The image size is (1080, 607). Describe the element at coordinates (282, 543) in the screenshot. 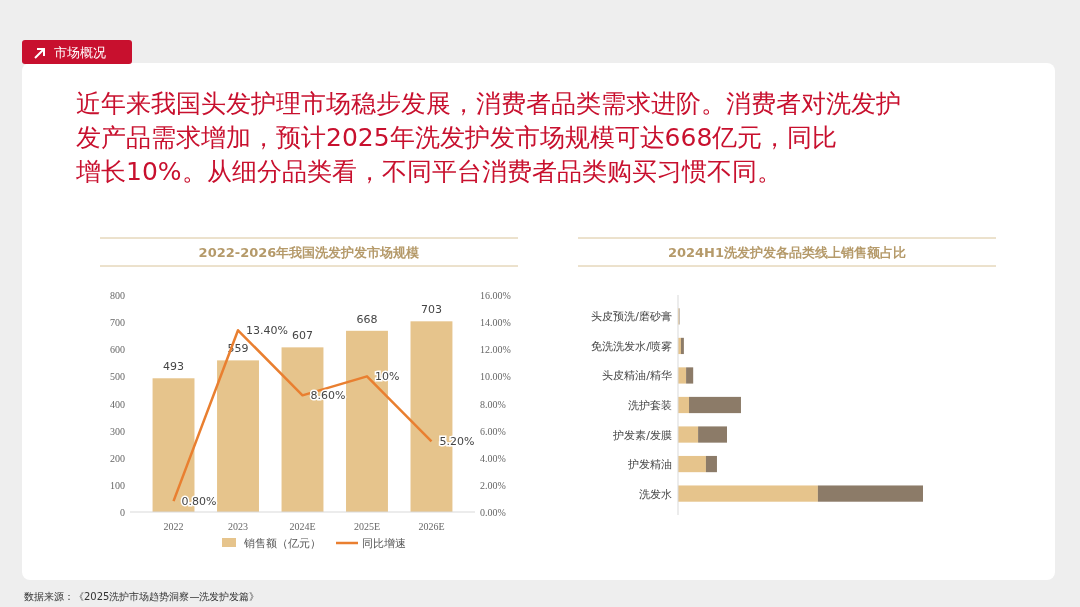

I see `legend-label: 销售额（亿元）` at that location.